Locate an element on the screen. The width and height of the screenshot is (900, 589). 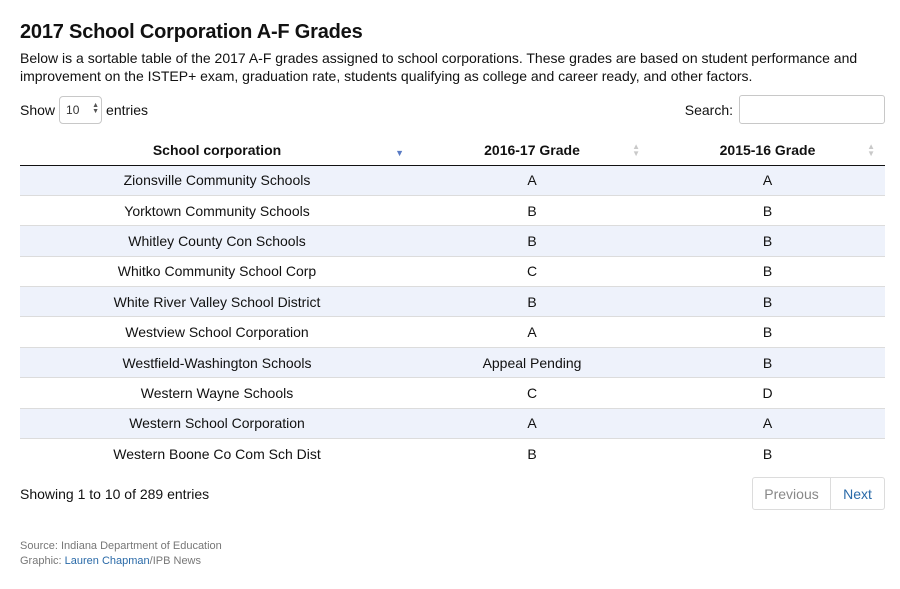
table-row: Zionsville Community Schools A A is located at coordinates (452, 180).